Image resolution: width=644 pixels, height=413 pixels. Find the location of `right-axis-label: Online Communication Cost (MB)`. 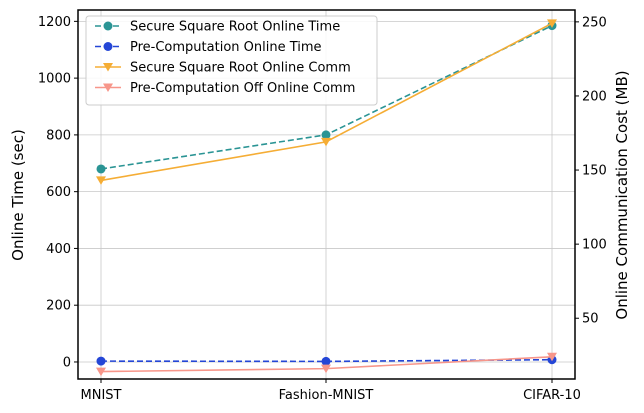

right-axis-label: Online Communication Cost (MB) is located at coordinates (622, 194).